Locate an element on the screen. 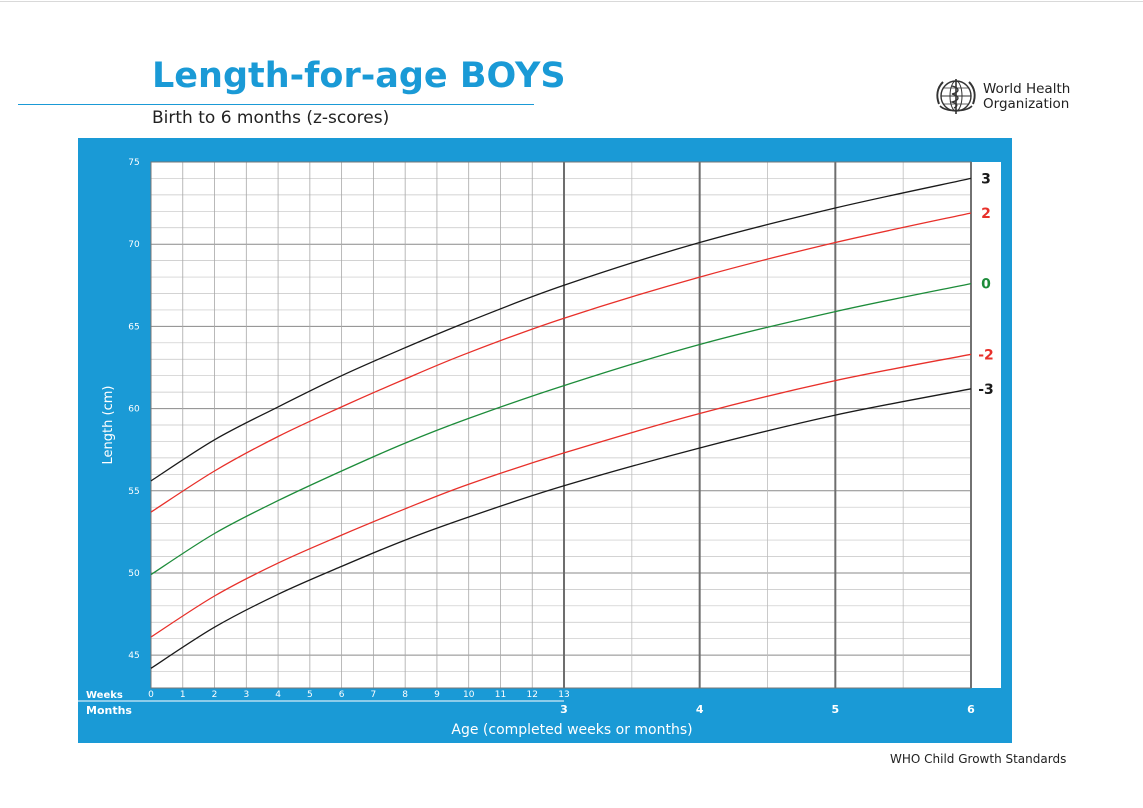  x-month-tick-label: 5 is located at coordinates (836, 709).